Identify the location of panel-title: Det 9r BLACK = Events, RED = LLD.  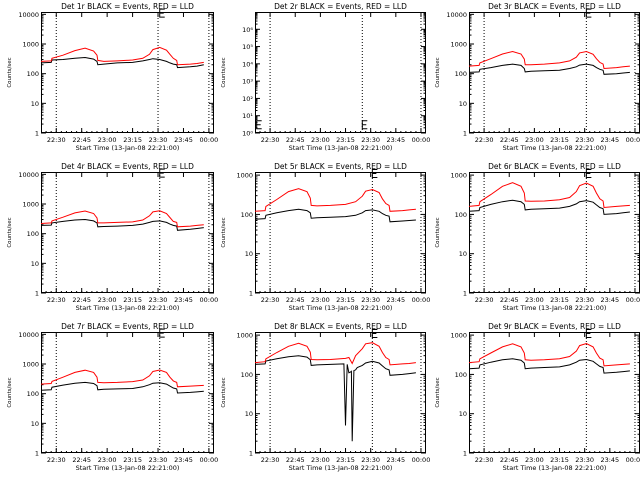
(554, 326).